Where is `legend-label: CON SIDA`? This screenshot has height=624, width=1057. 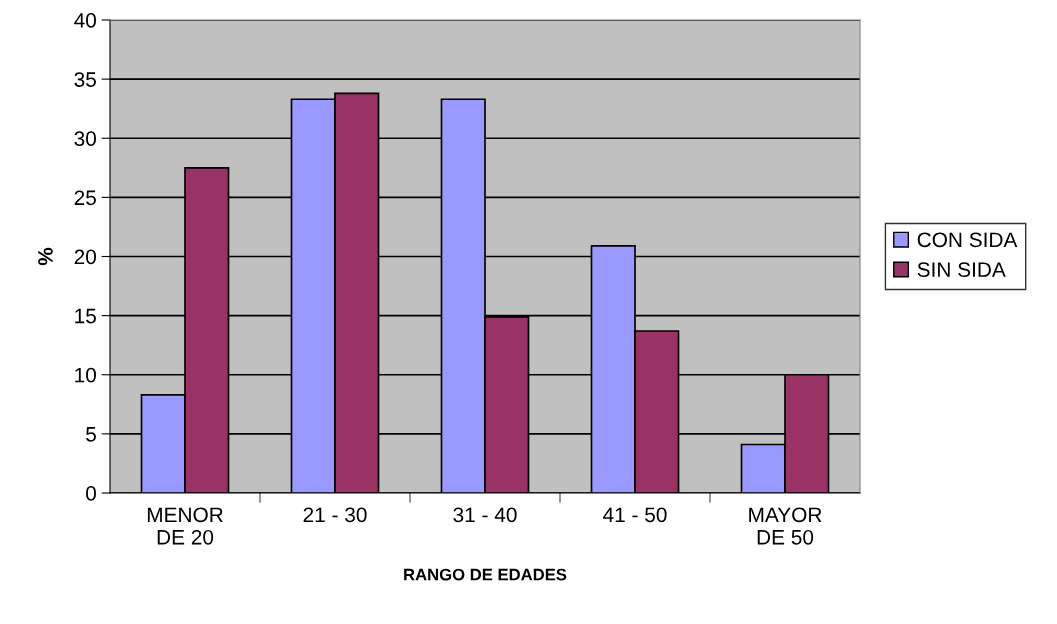 legend-label: CON SIDA is located at coordinates (967, 240).